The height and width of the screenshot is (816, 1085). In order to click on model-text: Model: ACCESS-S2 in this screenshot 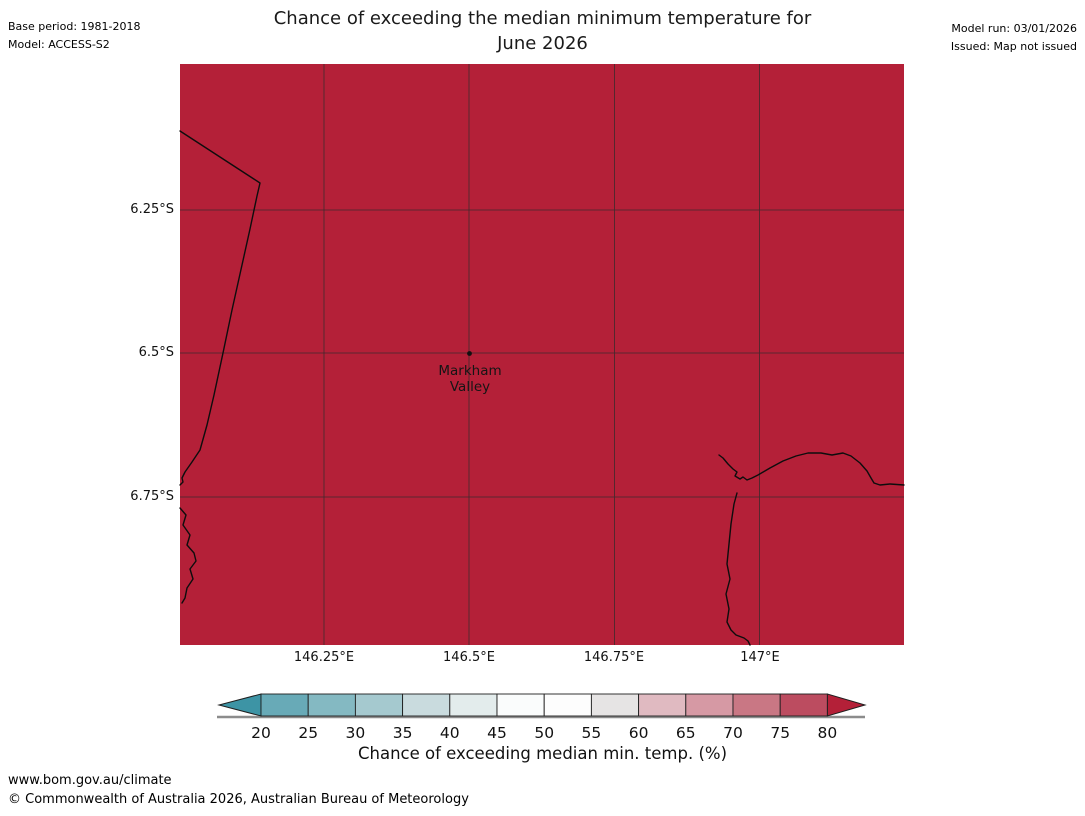, I will do `click(59, 44)`.